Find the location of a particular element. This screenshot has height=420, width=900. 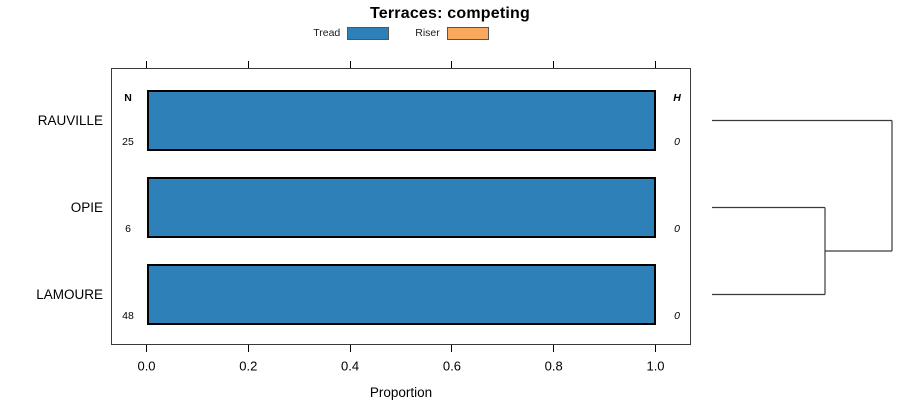

category-label-opie: OPIE is located at coordinates (86, 207).